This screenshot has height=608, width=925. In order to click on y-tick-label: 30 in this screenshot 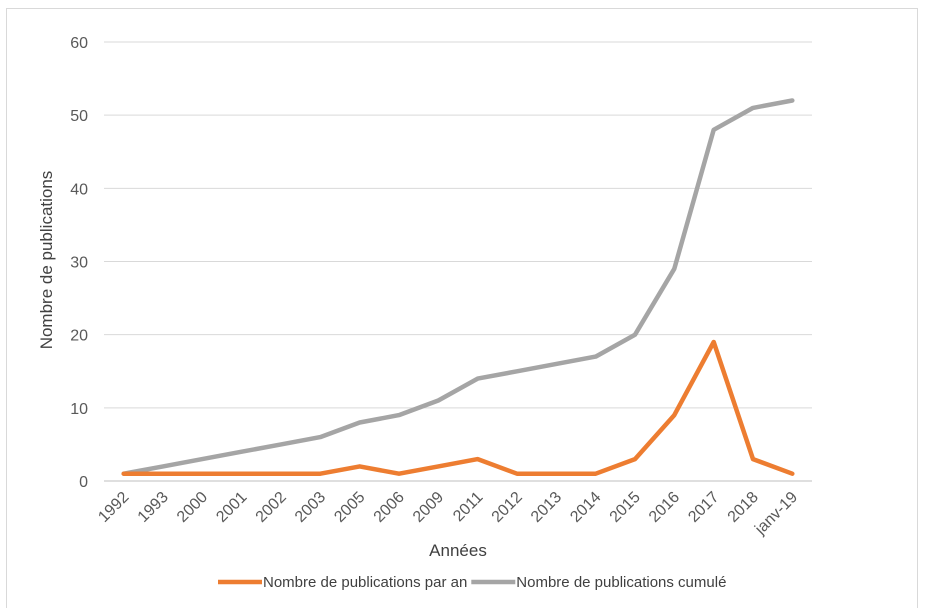, I will do `click(79, 263)`.